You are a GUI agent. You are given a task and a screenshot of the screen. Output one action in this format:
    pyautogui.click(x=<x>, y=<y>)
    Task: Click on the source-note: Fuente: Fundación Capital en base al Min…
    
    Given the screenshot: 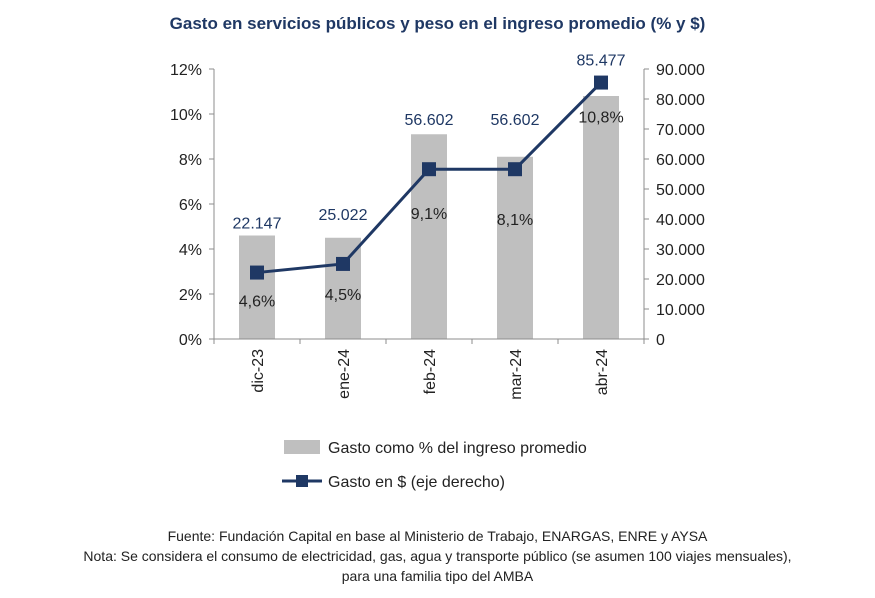 What is the action you would take?
    pyautogui.click(x=437, y=536)
    